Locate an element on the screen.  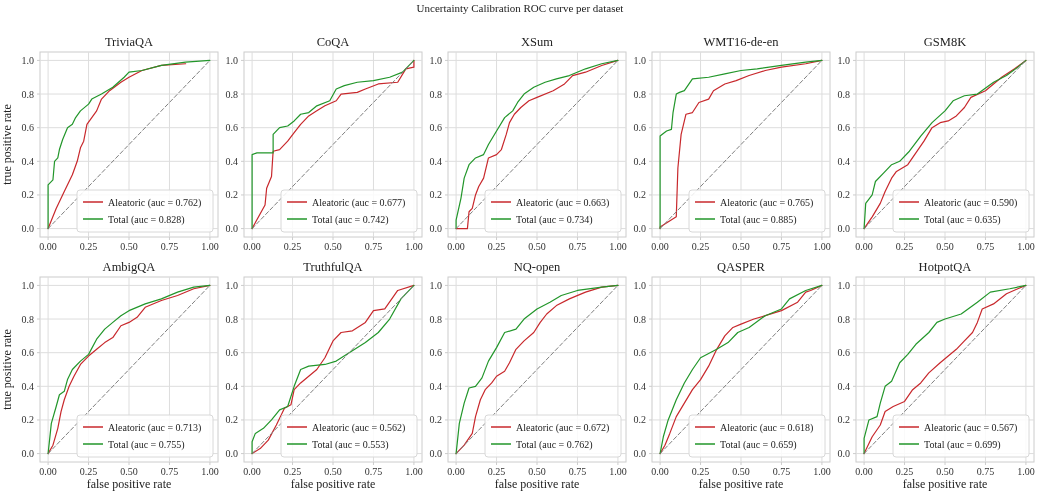
legend-label: Aleatoric (auc = 0.663) is located at coordinates (563, 202).